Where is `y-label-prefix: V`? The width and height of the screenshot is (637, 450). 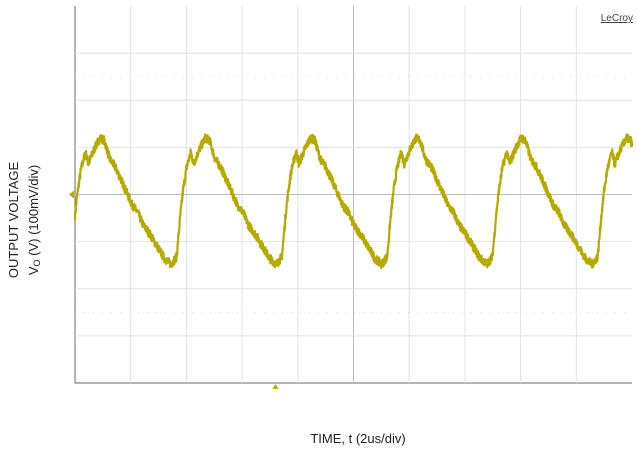
y-label-prefix: V is located at coordinates (33, 270).